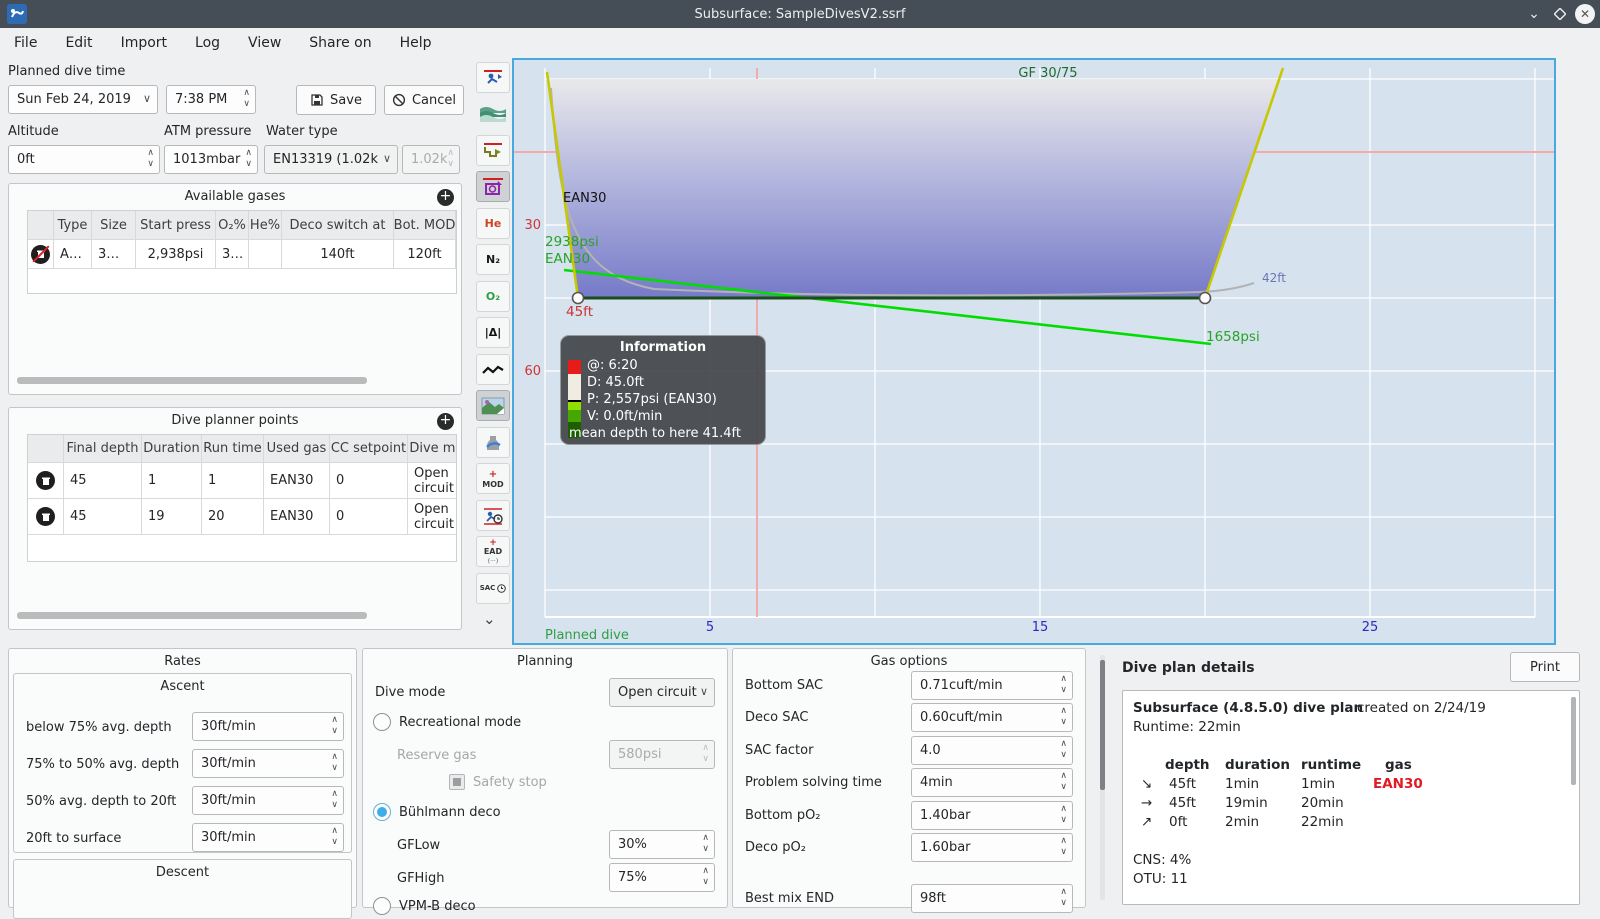 This screenshot has height=919, width=1600. What do you see at coordinates (369, 449) in the screenshot?
I see `col-cc-setpoint: CC setpoint` at bounding box center [369, 449].